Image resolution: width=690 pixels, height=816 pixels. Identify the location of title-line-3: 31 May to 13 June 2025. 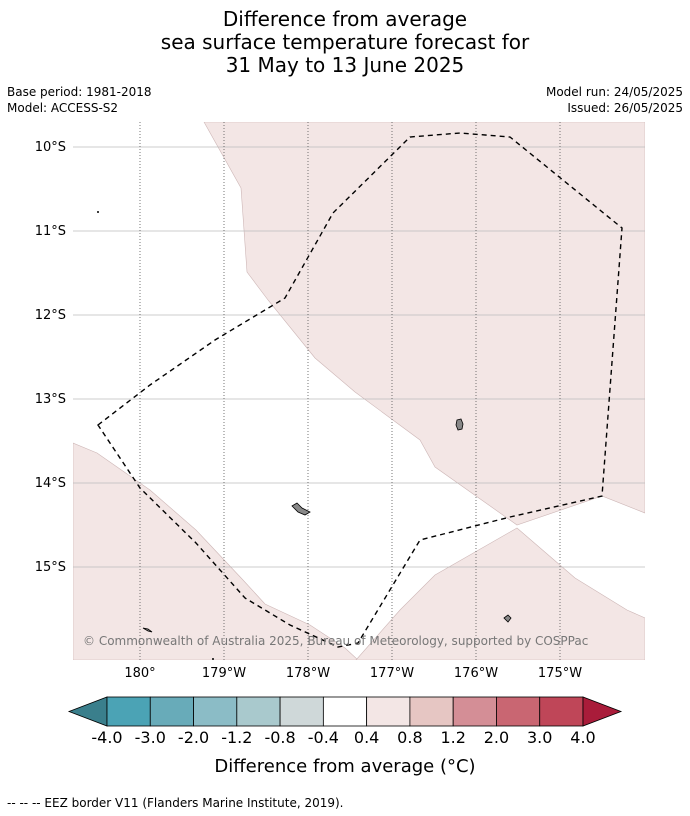
(345, 65).